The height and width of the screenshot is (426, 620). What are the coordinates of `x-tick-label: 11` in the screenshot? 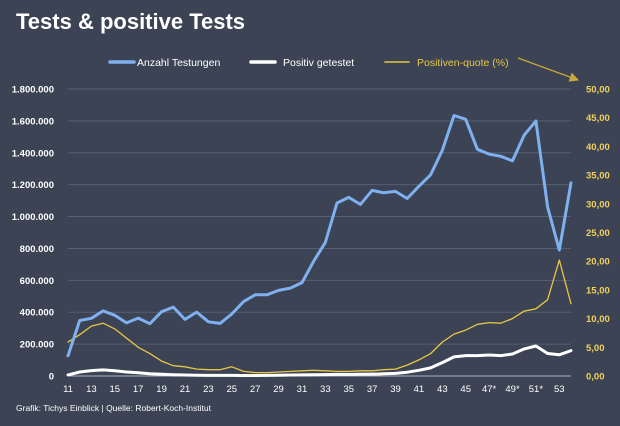 It's located at (68, 389).